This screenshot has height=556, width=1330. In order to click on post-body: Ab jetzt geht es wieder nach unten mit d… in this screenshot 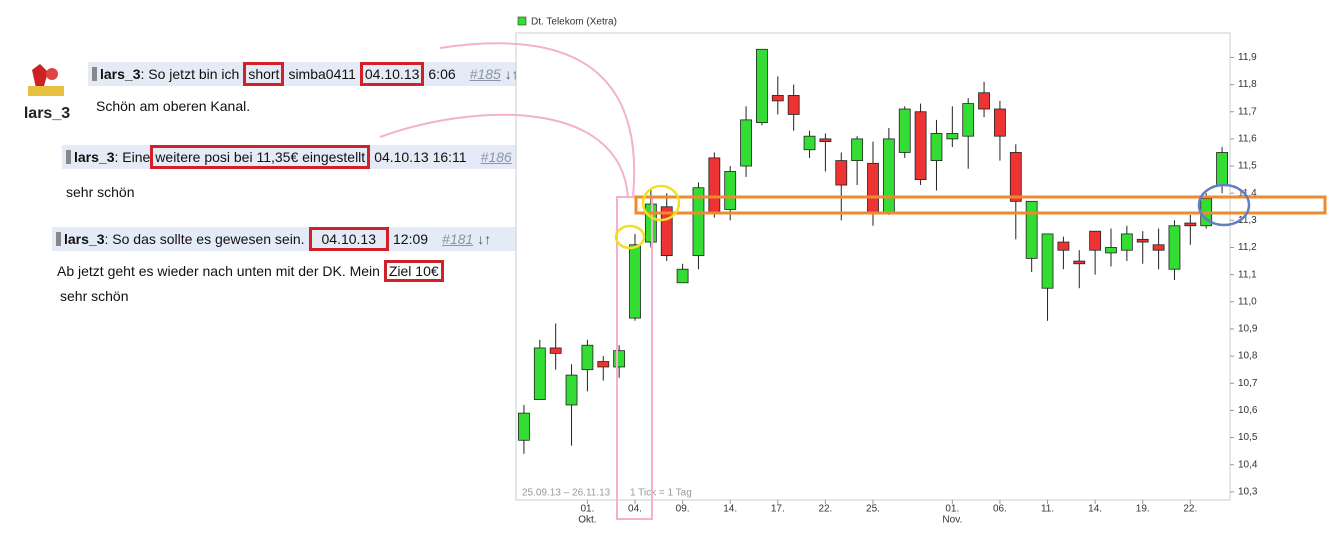, I will do `click(252, 271)`.